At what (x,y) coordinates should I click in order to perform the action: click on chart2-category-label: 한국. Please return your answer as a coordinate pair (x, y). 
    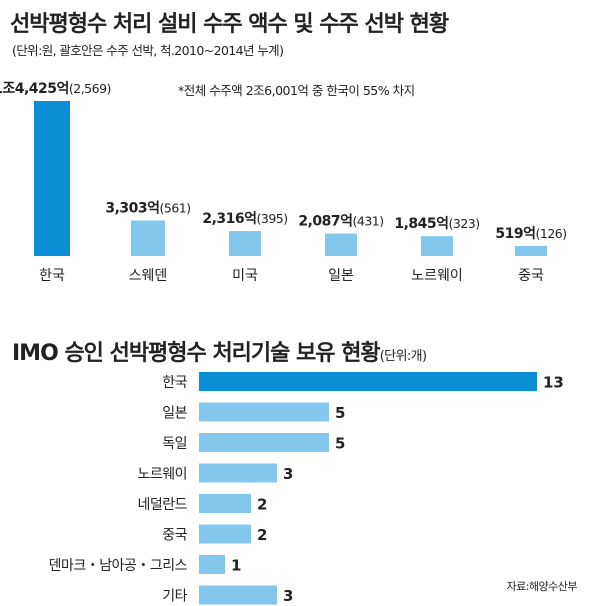
    Looking at the image, I should click on (174, 383).